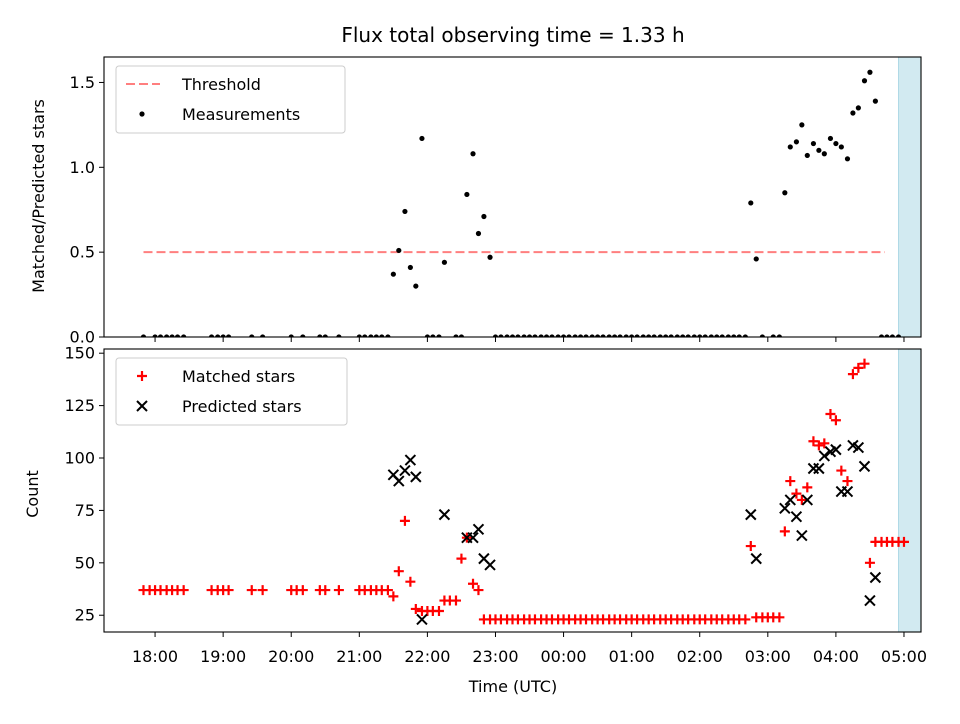 The height and width of the screenshot is (724, 960). Describe the element at coordinates (79, 458) in the screenshot. I see `y-tick-label: 100` at that location.